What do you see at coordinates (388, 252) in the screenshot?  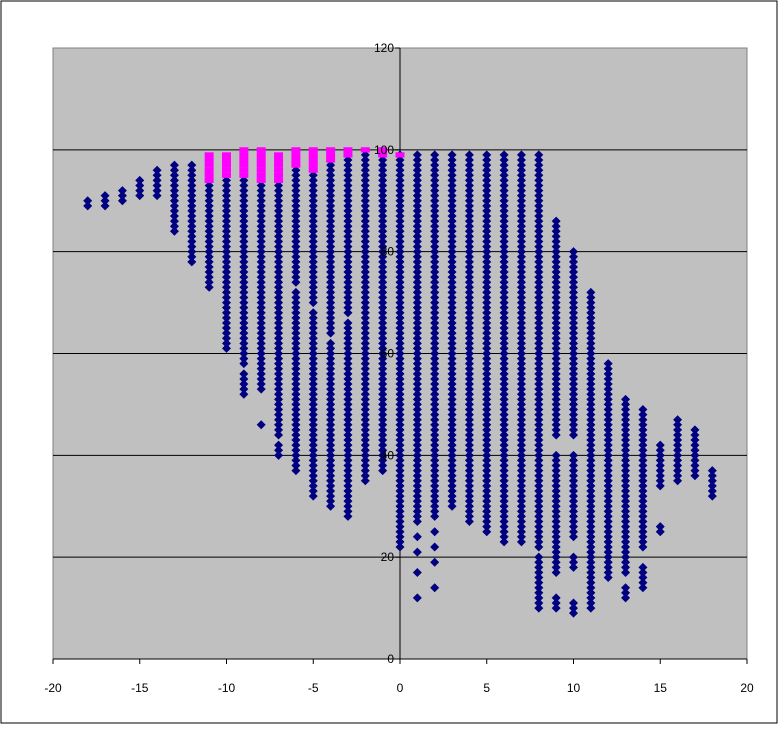 I see `y-tick-label: 80` at bounding box center [388, 252].